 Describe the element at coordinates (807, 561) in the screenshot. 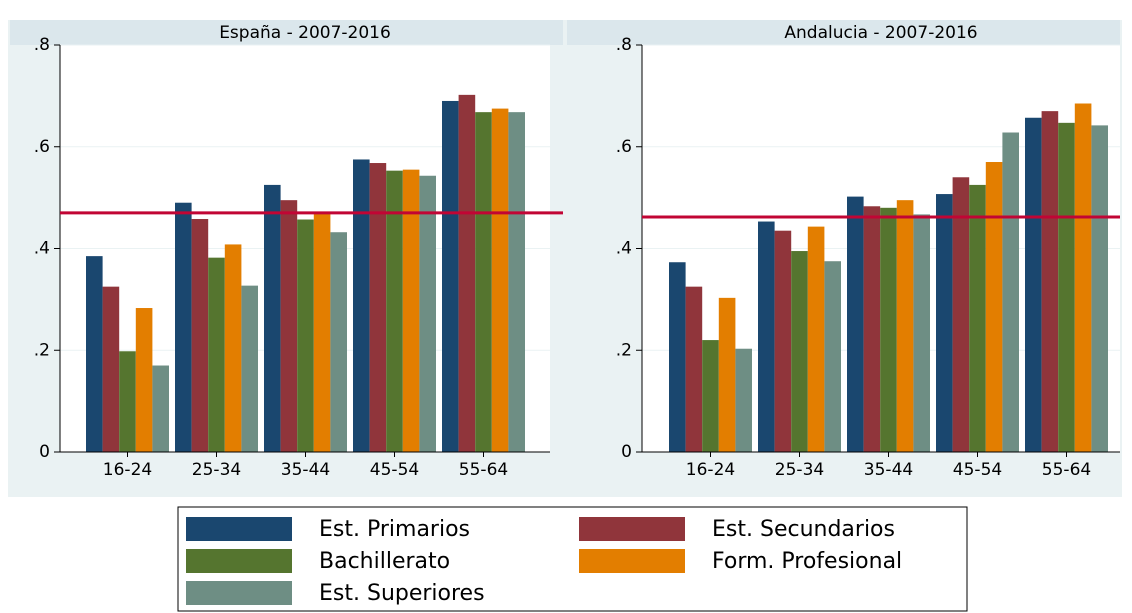

I see `legend-text: Form. Profesional` at that location.